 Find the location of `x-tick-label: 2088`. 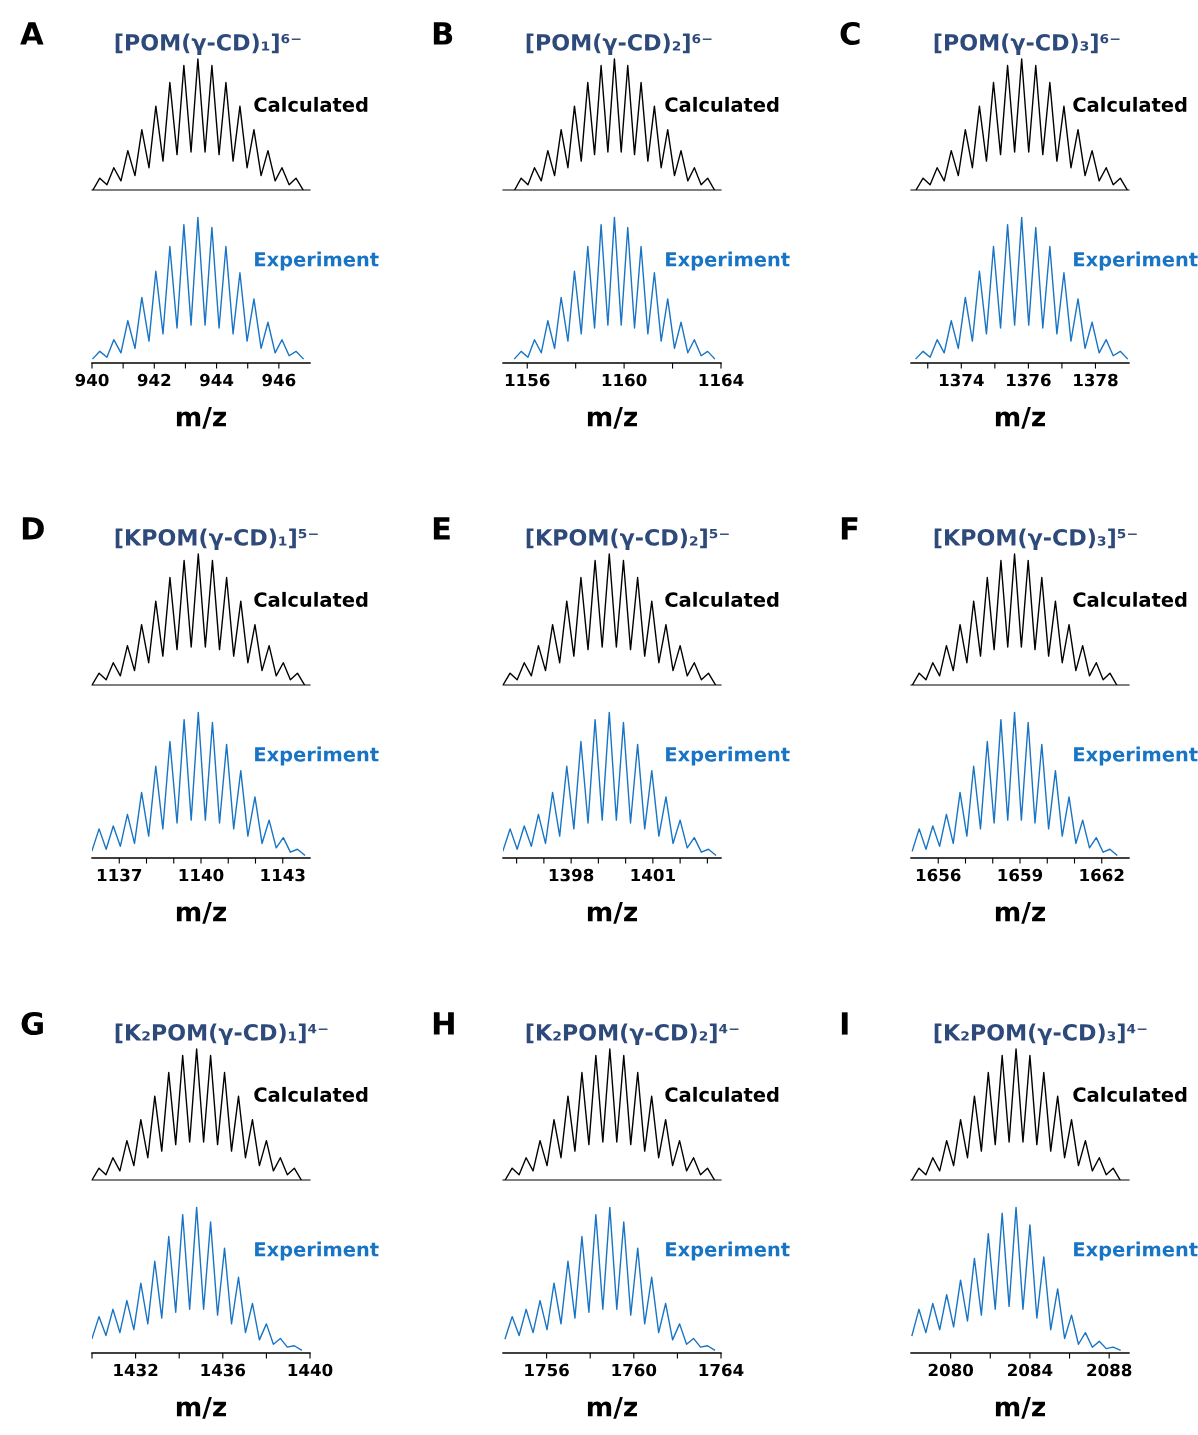

x-tick-label: 2088 is located at coordinates (1109, 1370).